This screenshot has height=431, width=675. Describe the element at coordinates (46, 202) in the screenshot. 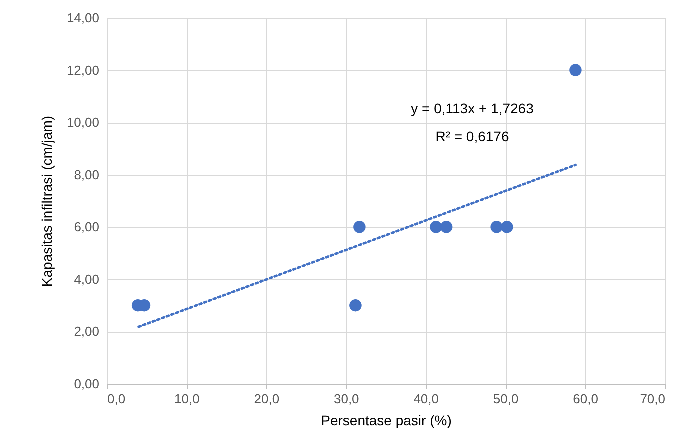

I see `y-axis-title: Kapasitas infiltrasi (cm/jam)` at that location.